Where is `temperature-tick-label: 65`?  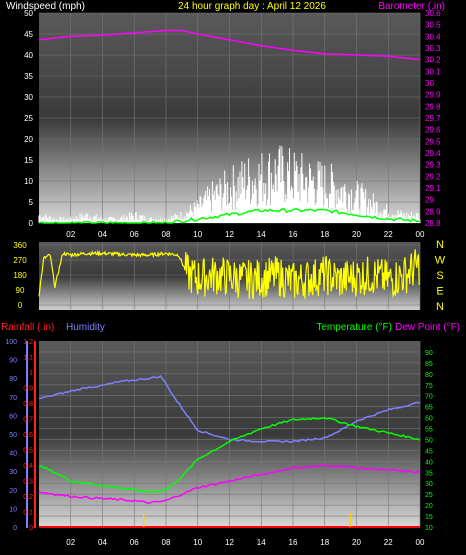 temperature-tick-label: 65 is located at coordinates (429, 408).